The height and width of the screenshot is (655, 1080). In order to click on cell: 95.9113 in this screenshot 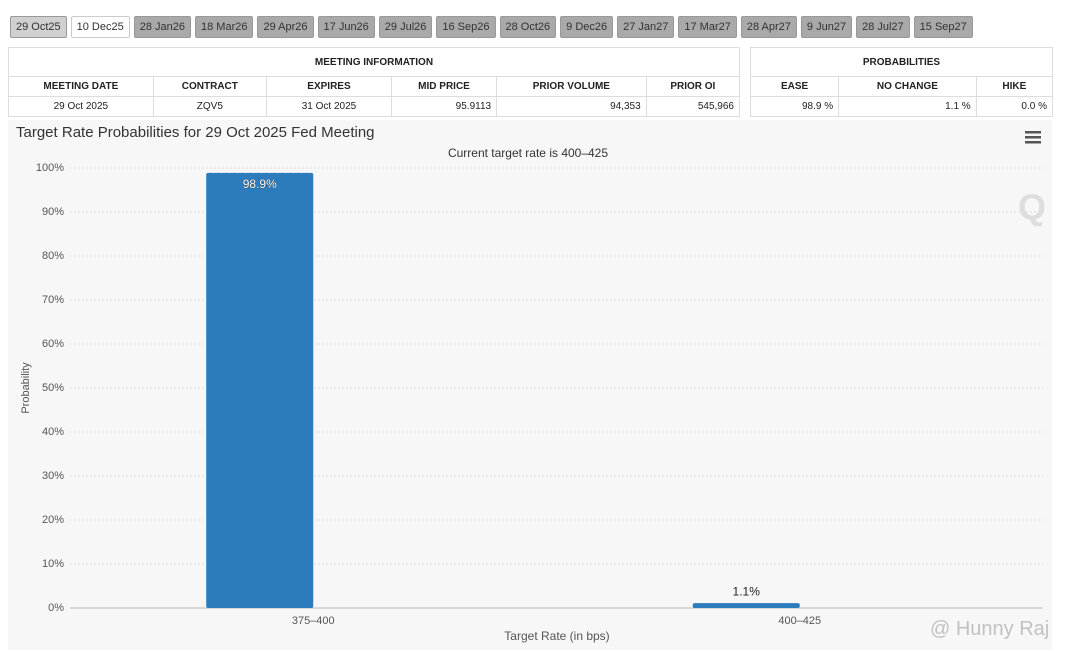, I will do `click(444, 106)`.